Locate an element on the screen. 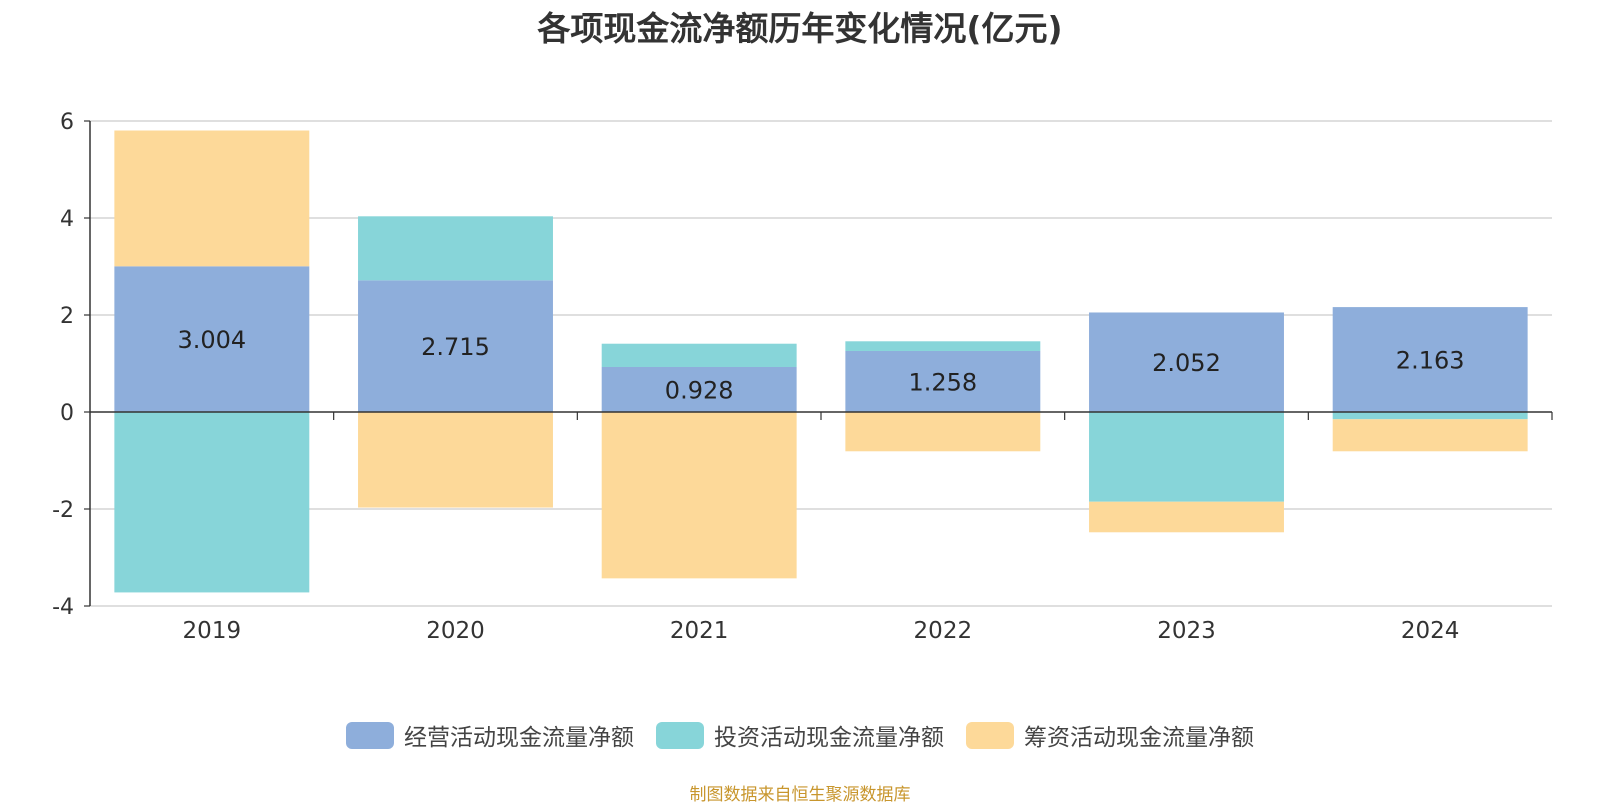 The width and height of the screenshot is (1600, 805). data-labels: 3.004 2.715 0.928 1.258 2.052 2.163 is located at coordinates (820, 365).